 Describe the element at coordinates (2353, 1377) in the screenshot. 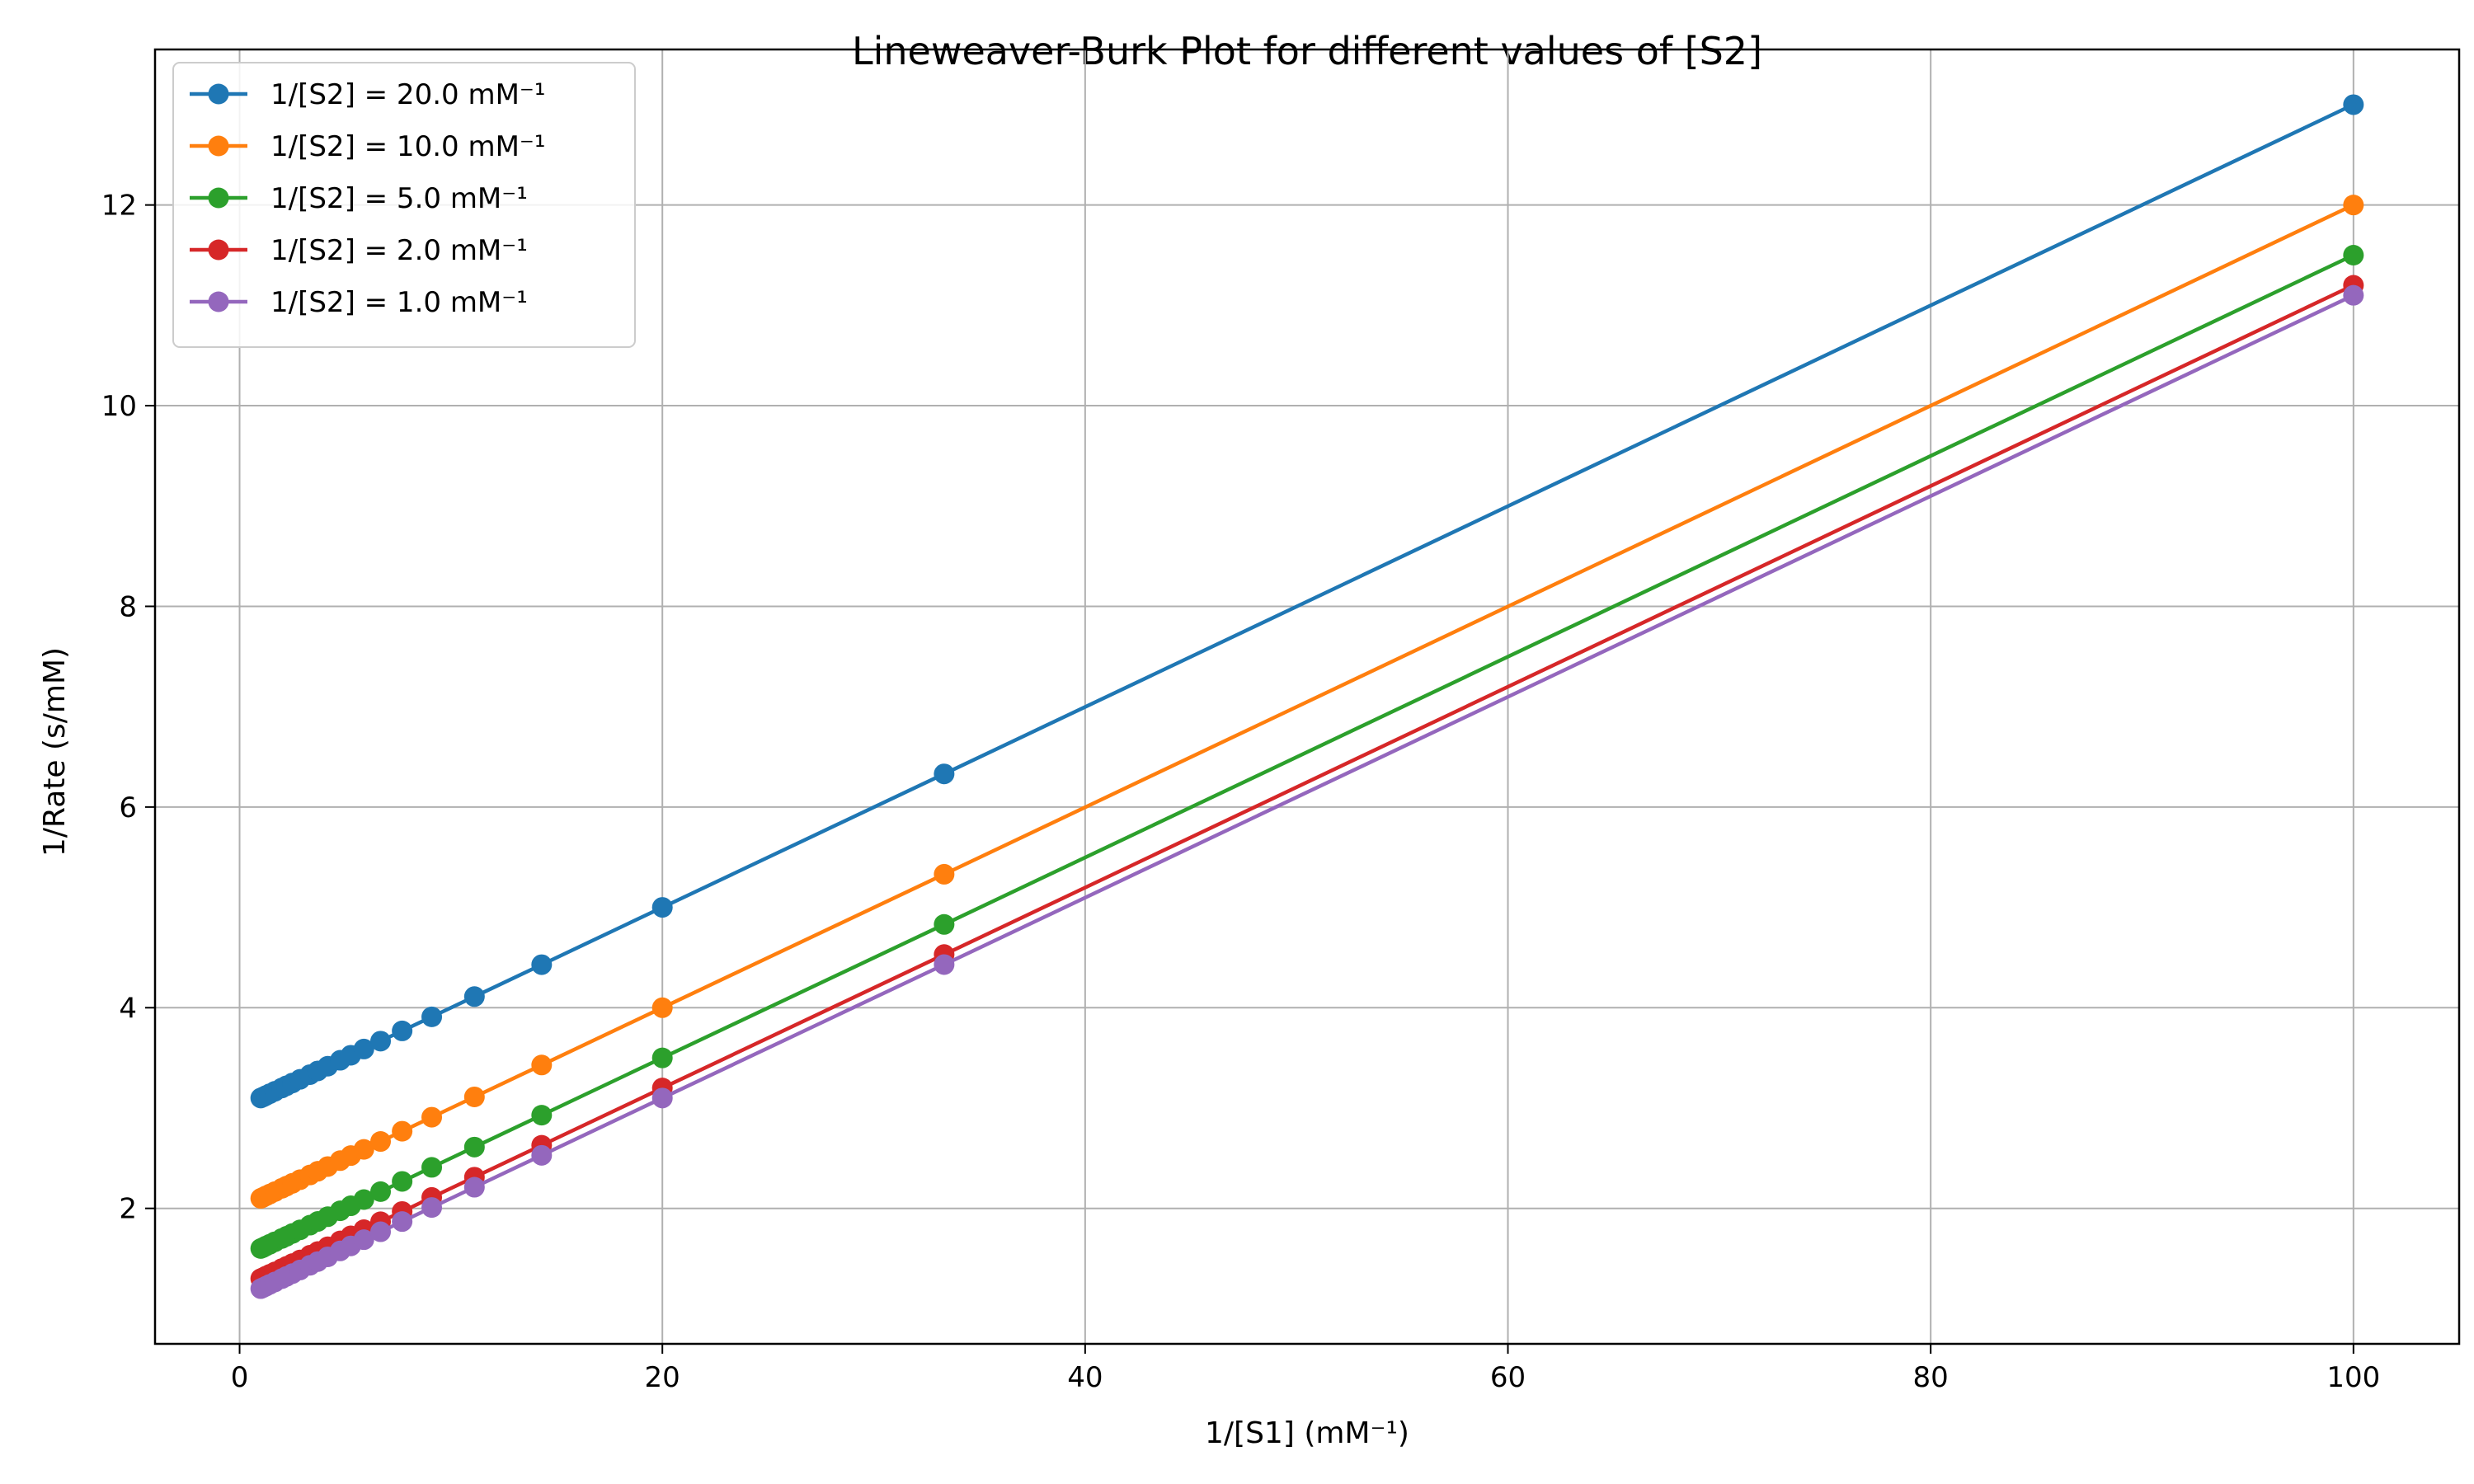

I see `x-tick-label: 100` at that location.